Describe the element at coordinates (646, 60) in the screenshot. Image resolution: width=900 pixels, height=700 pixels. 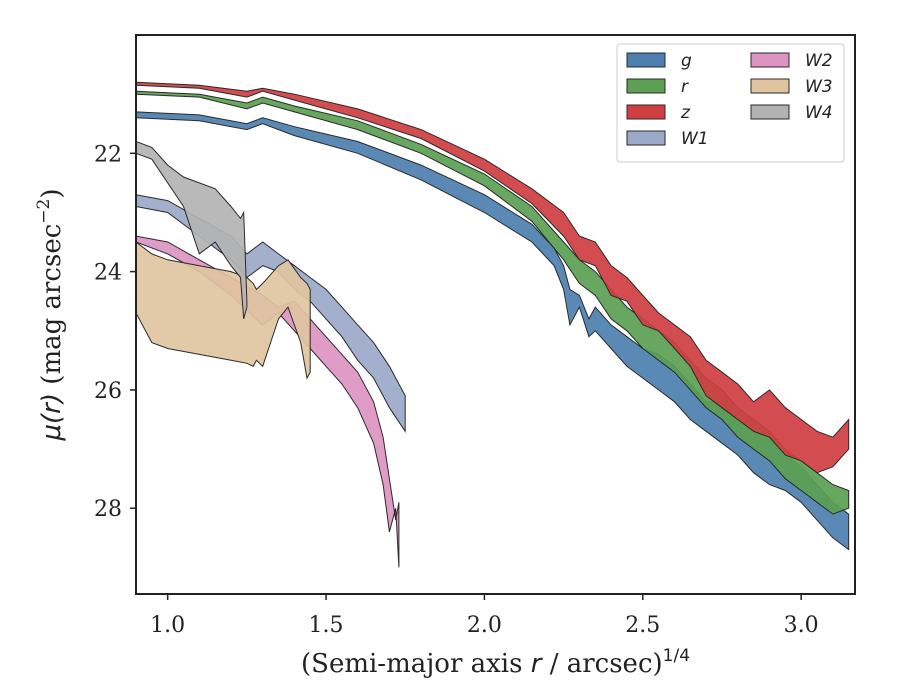
I see `legend-swatch-g` at that location.